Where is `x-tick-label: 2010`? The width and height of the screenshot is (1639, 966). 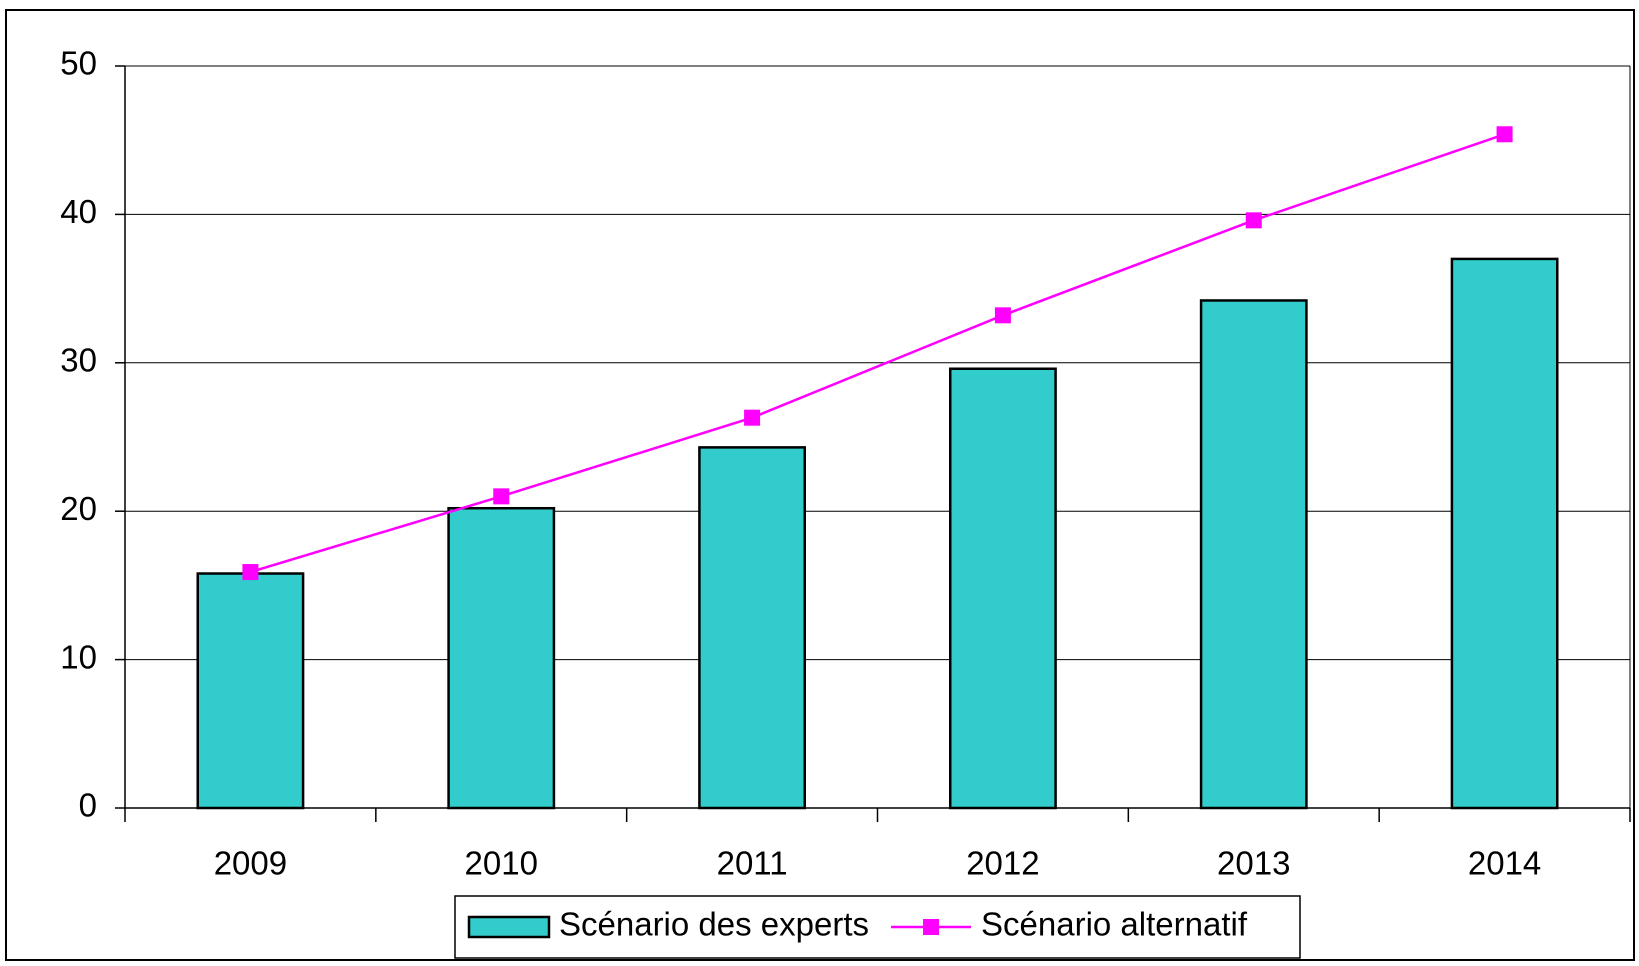 x-tick-label: 2010 is located at coordinates (501, 863).